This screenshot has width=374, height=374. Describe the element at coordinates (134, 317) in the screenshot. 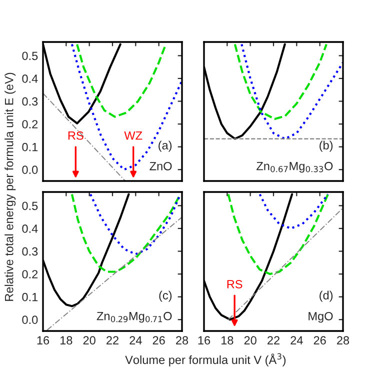

I see `annotation: Zn$_{0.29}$Mg$_{0.71}$O` at that location.